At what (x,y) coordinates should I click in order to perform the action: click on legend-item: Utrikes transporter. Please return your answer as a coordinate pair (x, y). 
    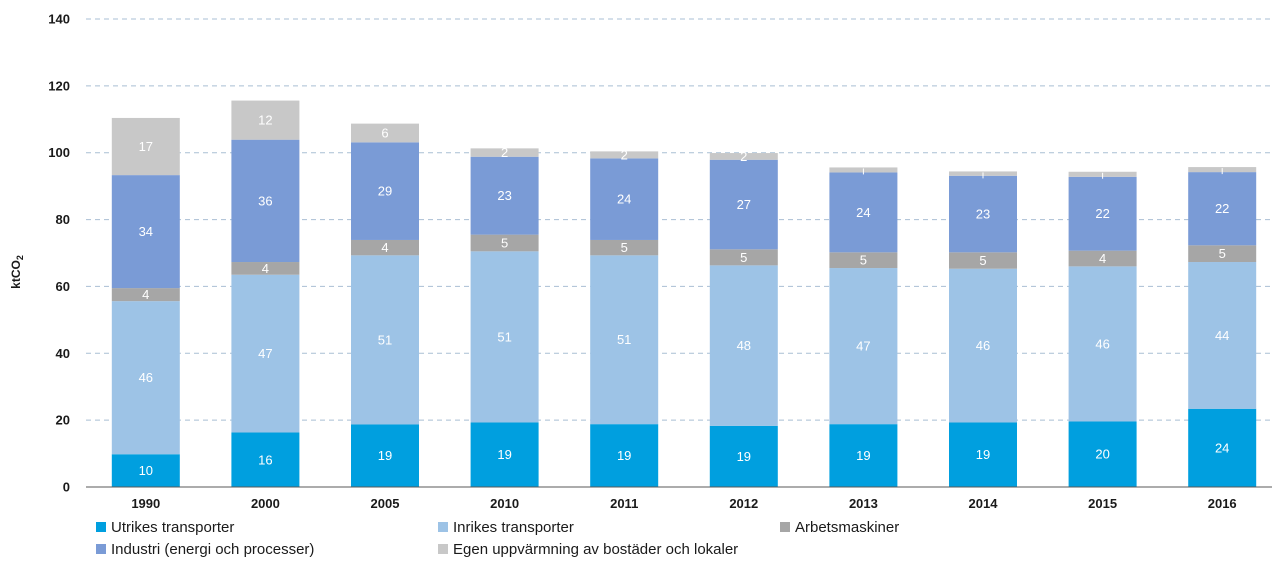
    Looking at the image, I should click on (165, 527).